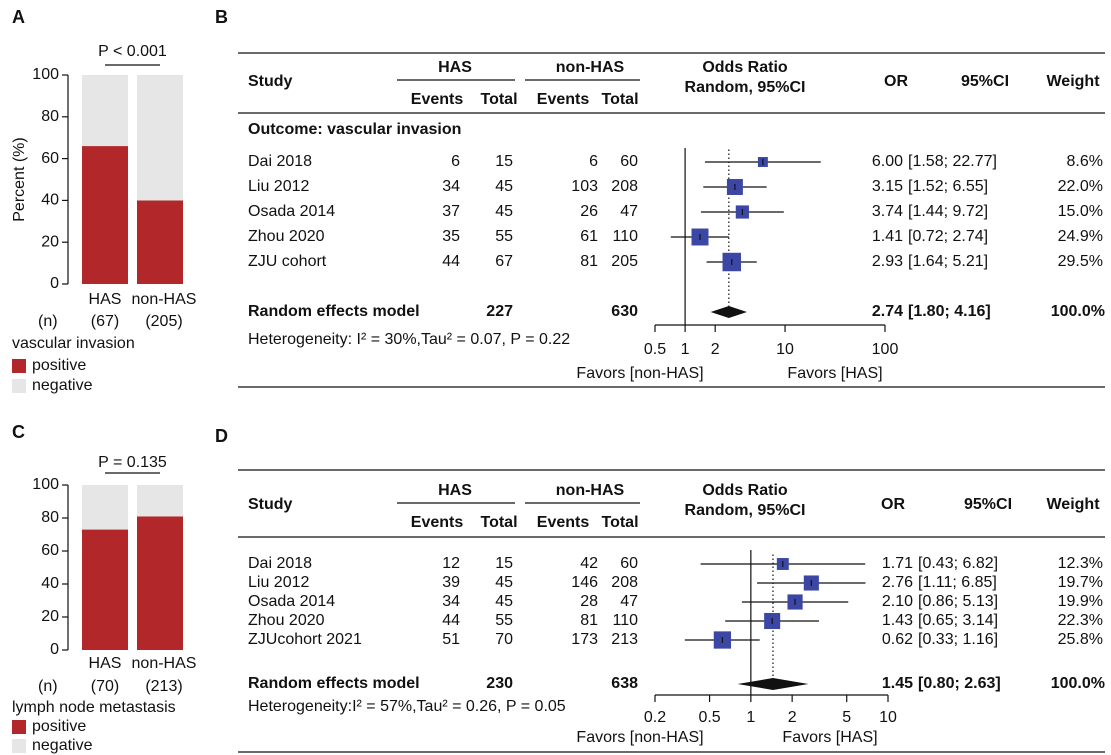 This screenshot has height=755, width=1111. I want to click on summary-cell: 100.0%, so click(1078, 311).